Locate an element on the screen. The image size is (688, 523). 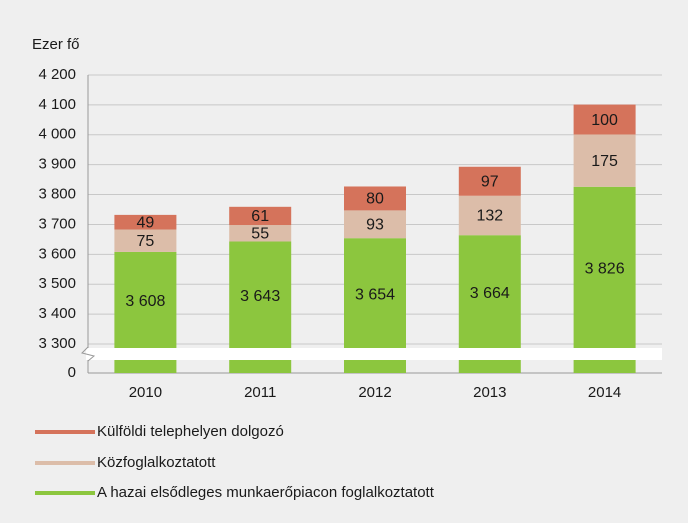
data-label: 80 is located at coordinates (375, 199).